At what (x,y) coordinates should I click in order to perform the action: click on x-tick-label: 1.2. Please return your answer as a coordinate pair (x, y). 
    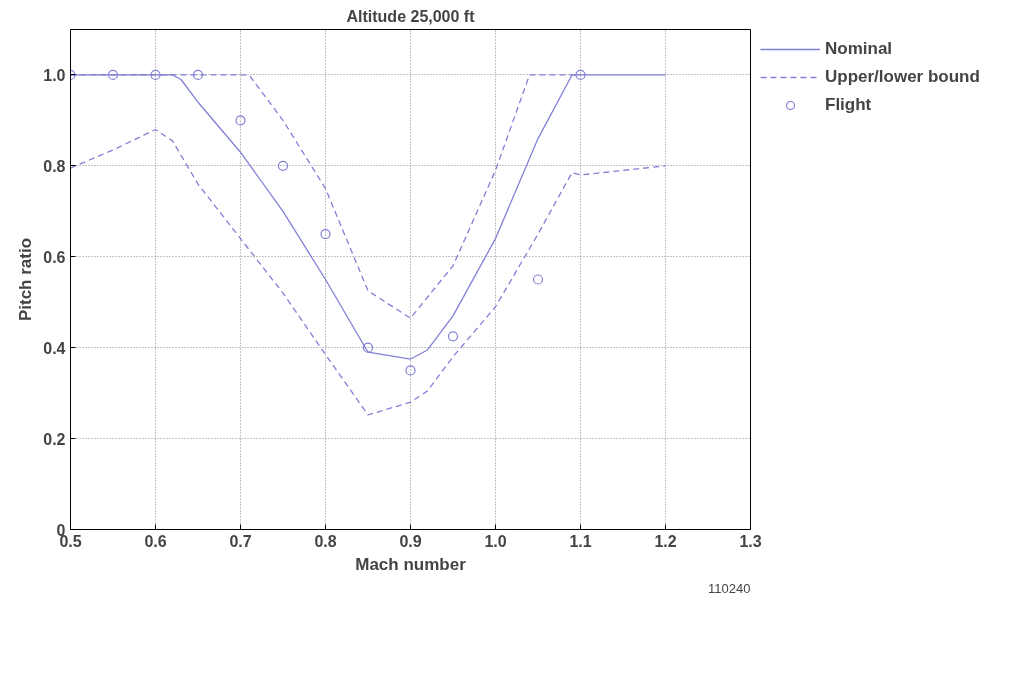
    Looking at the image, I should click on (665, 541).